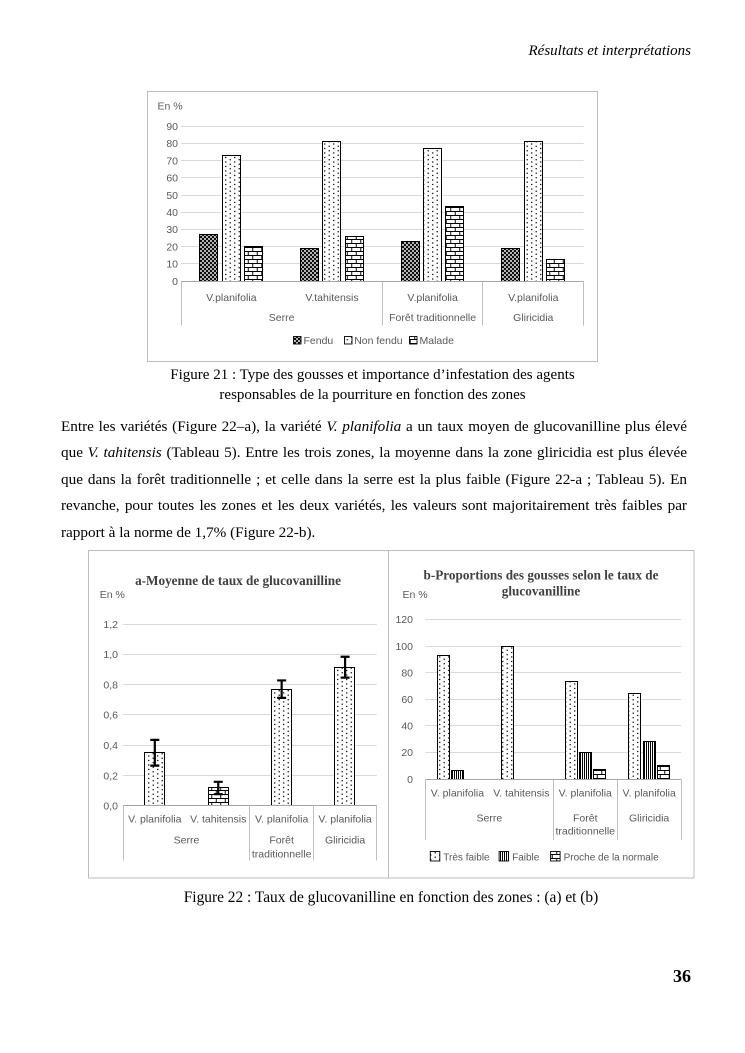 This screenshot has width=745, height=1053. Describe the element at coordinates (378, 341) in the screenshot. I see `svg-text: Non fendu` at that location.